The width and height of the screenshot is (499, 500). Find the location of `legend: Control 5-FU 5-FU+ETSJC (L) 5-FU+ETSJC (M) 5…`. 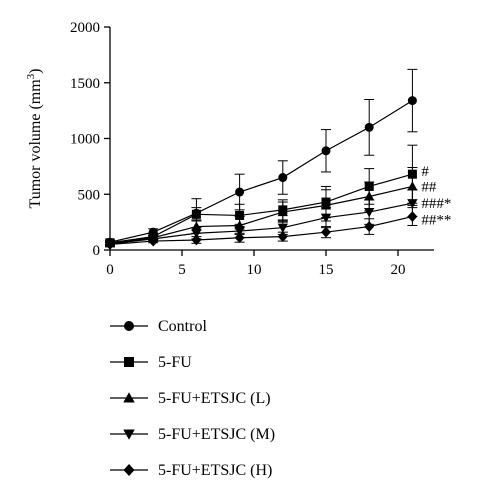

legend: Control 5-FU 5-FU+ETSJC (L) 5-FU+ETSJC (M) 5… is located at coordinates (192, 398).